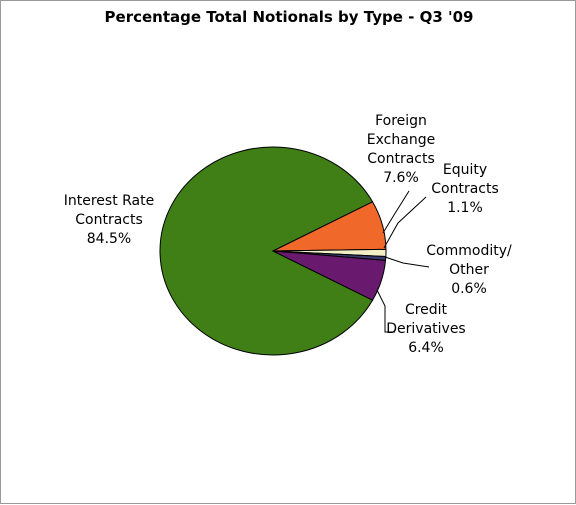 The image size is (576, 505). Describe the element at coordinates (469, 270) in the screenshot. I see `slice-name-label-4: Other` at that location.